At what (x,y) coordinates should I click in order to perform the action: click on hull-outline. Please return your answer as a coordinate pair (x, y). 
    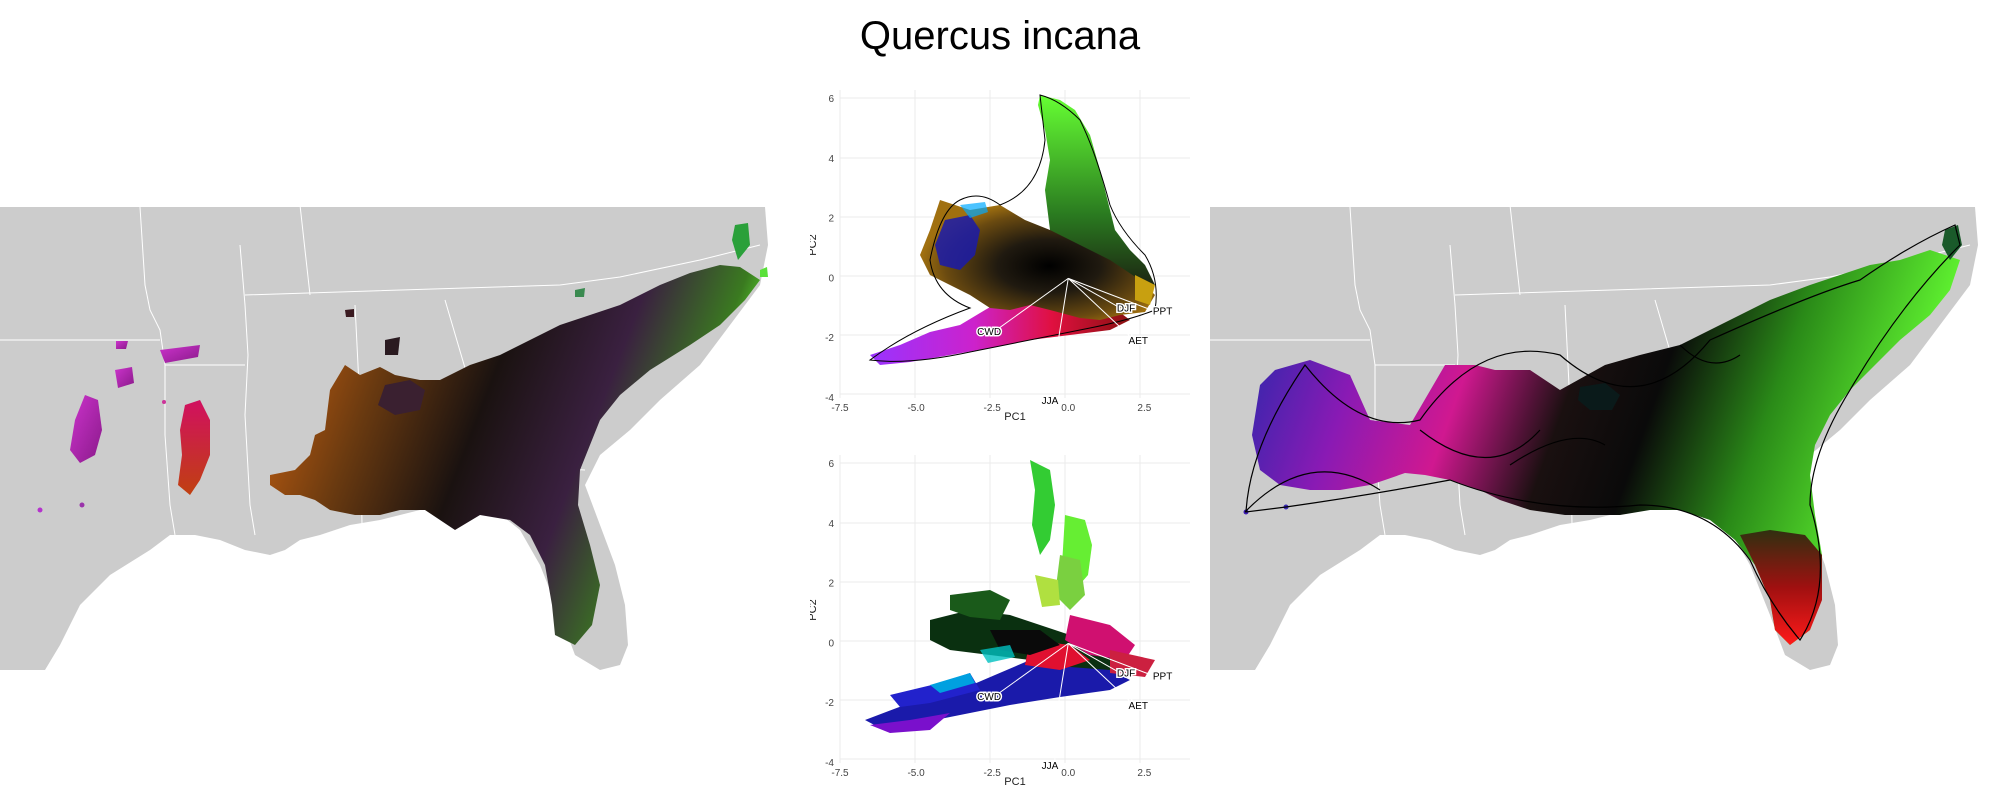
    Looking at the image, I should click on (1012, 228).